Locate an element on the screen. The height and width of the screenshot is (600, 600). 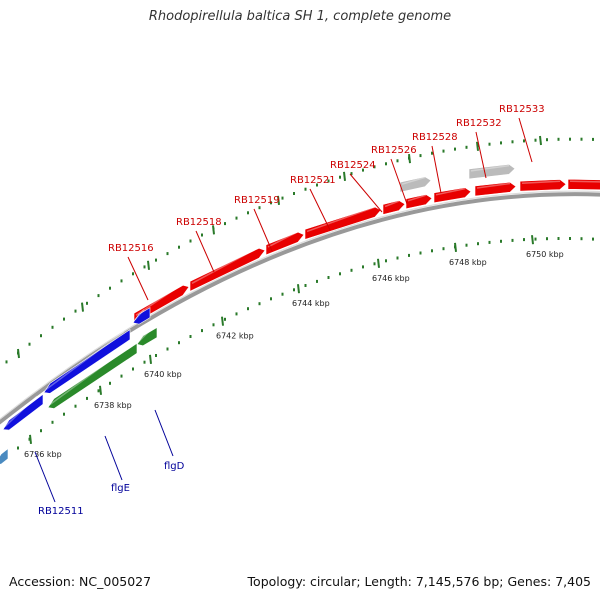
ruler-label: 6736 kbp is located at coordinates (43, 454).